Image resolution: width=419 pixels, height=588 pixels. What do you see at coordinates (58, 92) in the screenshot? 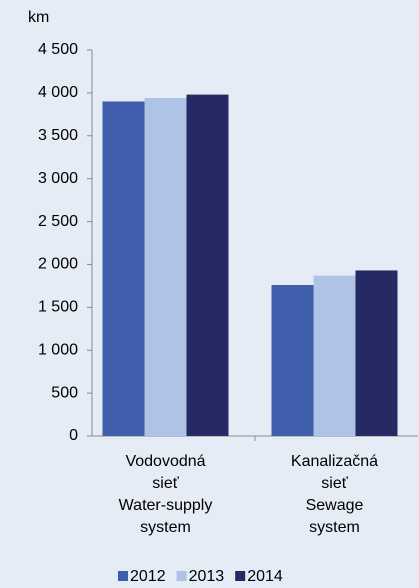
I see `y-tick-label: 4 000` at bounding box center [58, 92].